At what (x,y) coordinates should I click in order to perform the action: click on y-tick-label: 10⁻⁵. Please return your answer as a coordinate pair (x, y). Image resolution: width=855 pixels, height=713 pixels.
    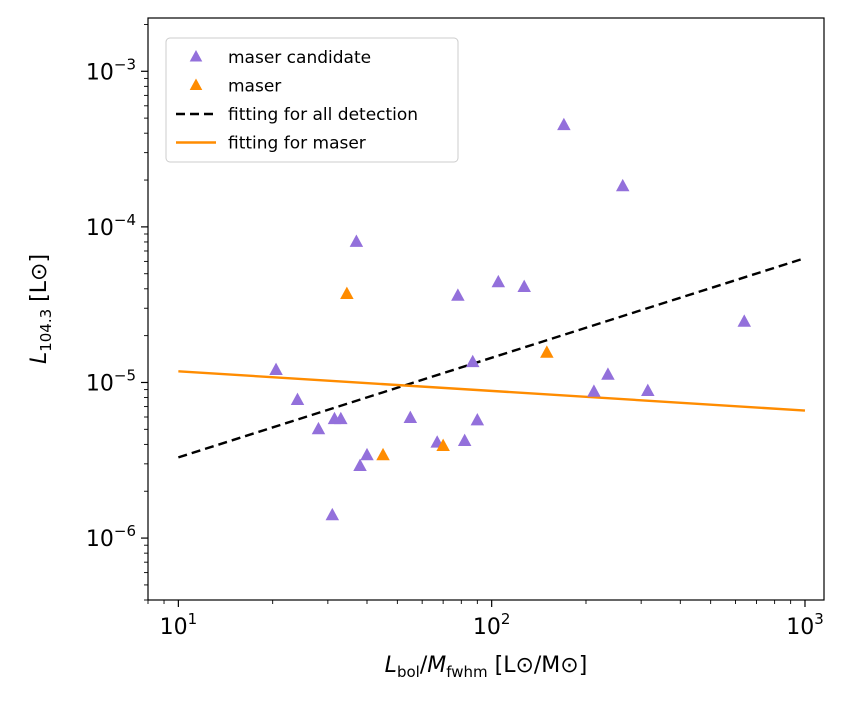
    Looking at the image, I should click on (111, 381).